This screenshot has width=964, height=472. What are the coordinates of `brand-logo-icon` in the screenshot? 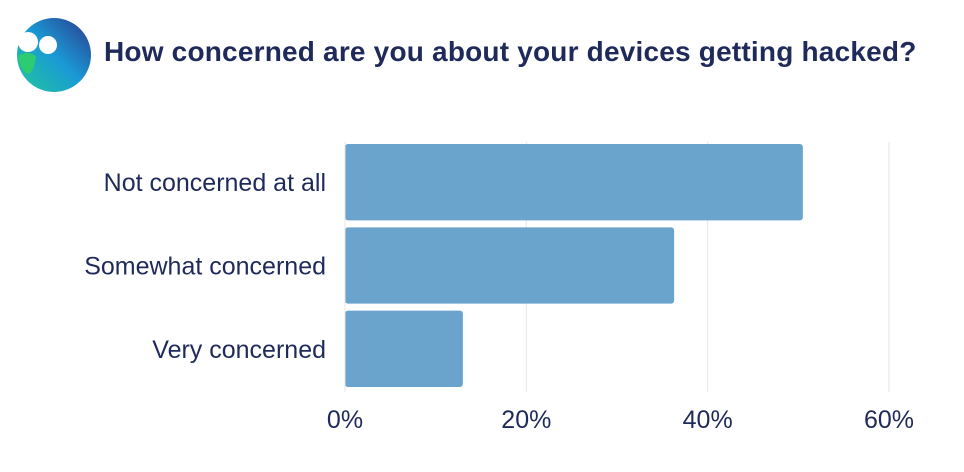 It's located at (54, 55).